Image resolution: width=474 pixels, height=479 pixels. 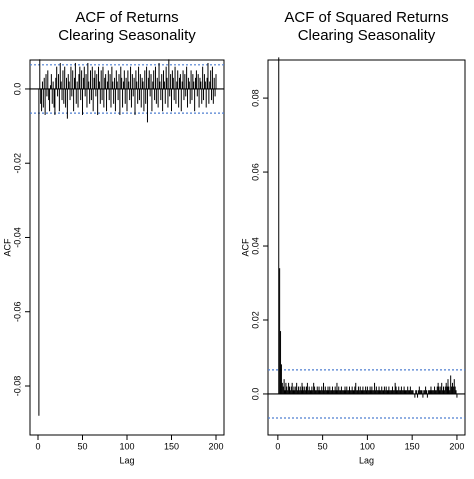 I want to click on y-tick-label: 0.02, so click(x=255, y=320).